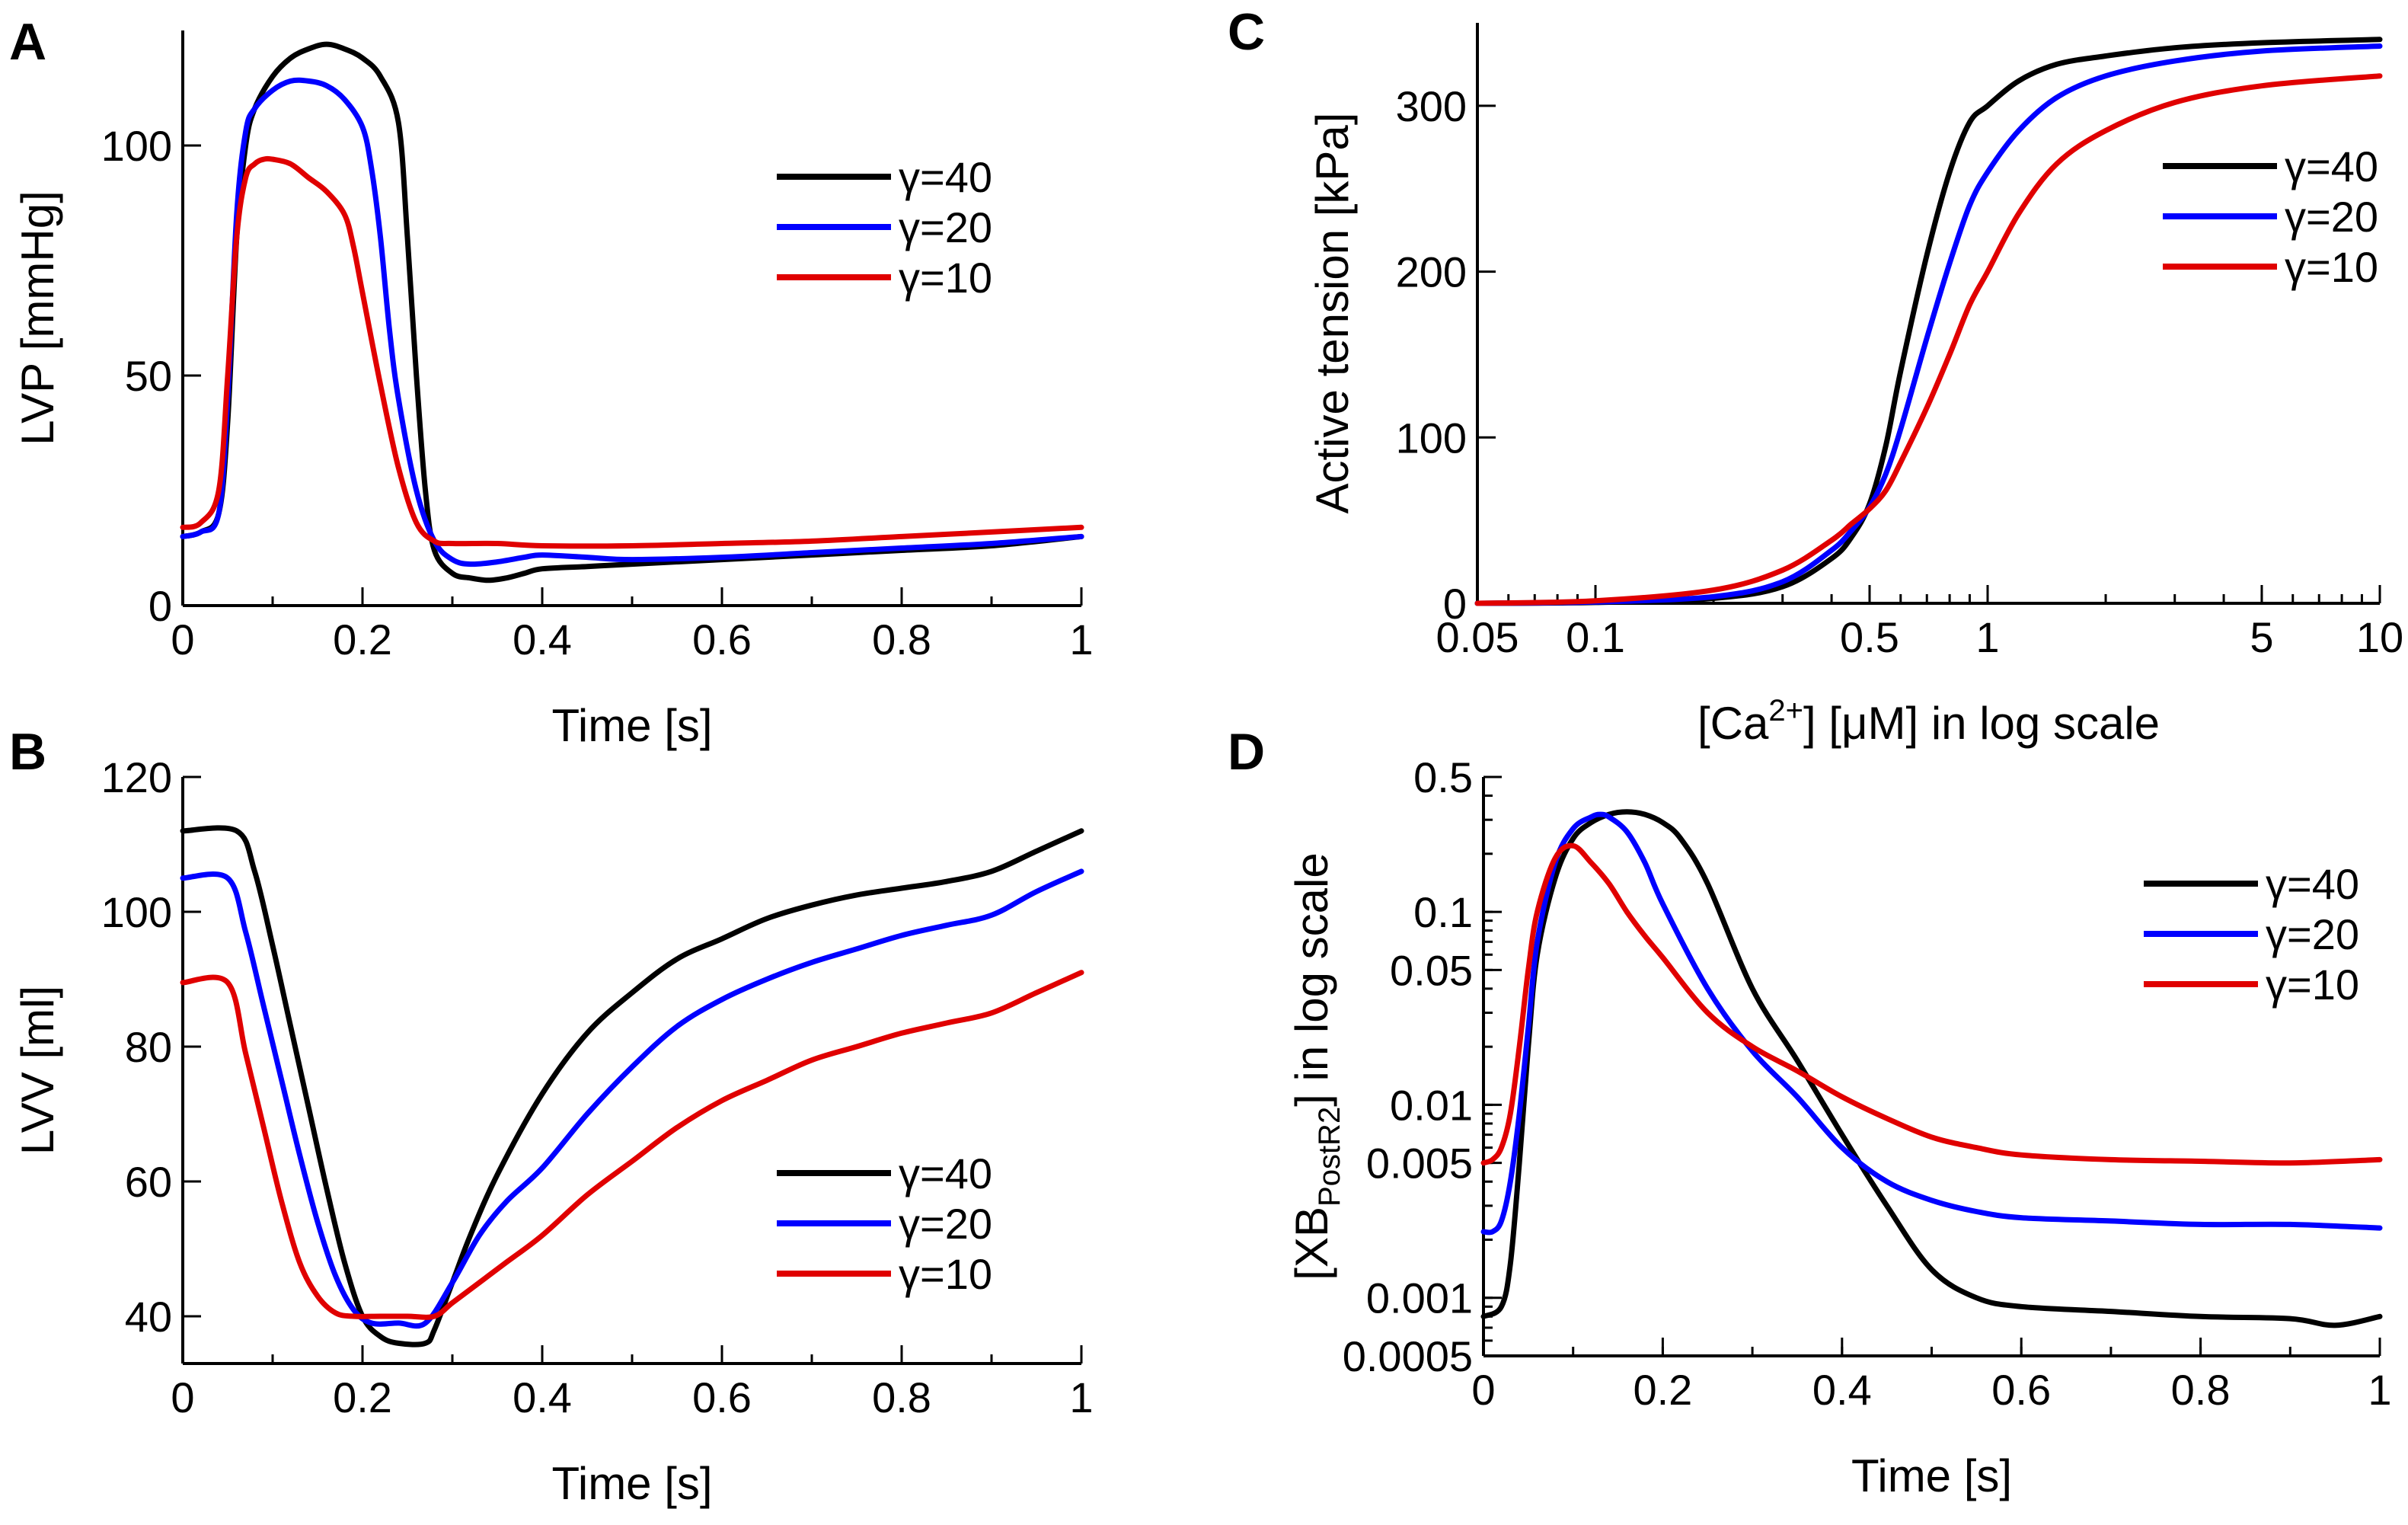 The width and height of the screenshot is (2408, 1525). Describe the element at coordinates (1443, 912) in the screenshot. I see `y-tick-label: 0.1` at that location.